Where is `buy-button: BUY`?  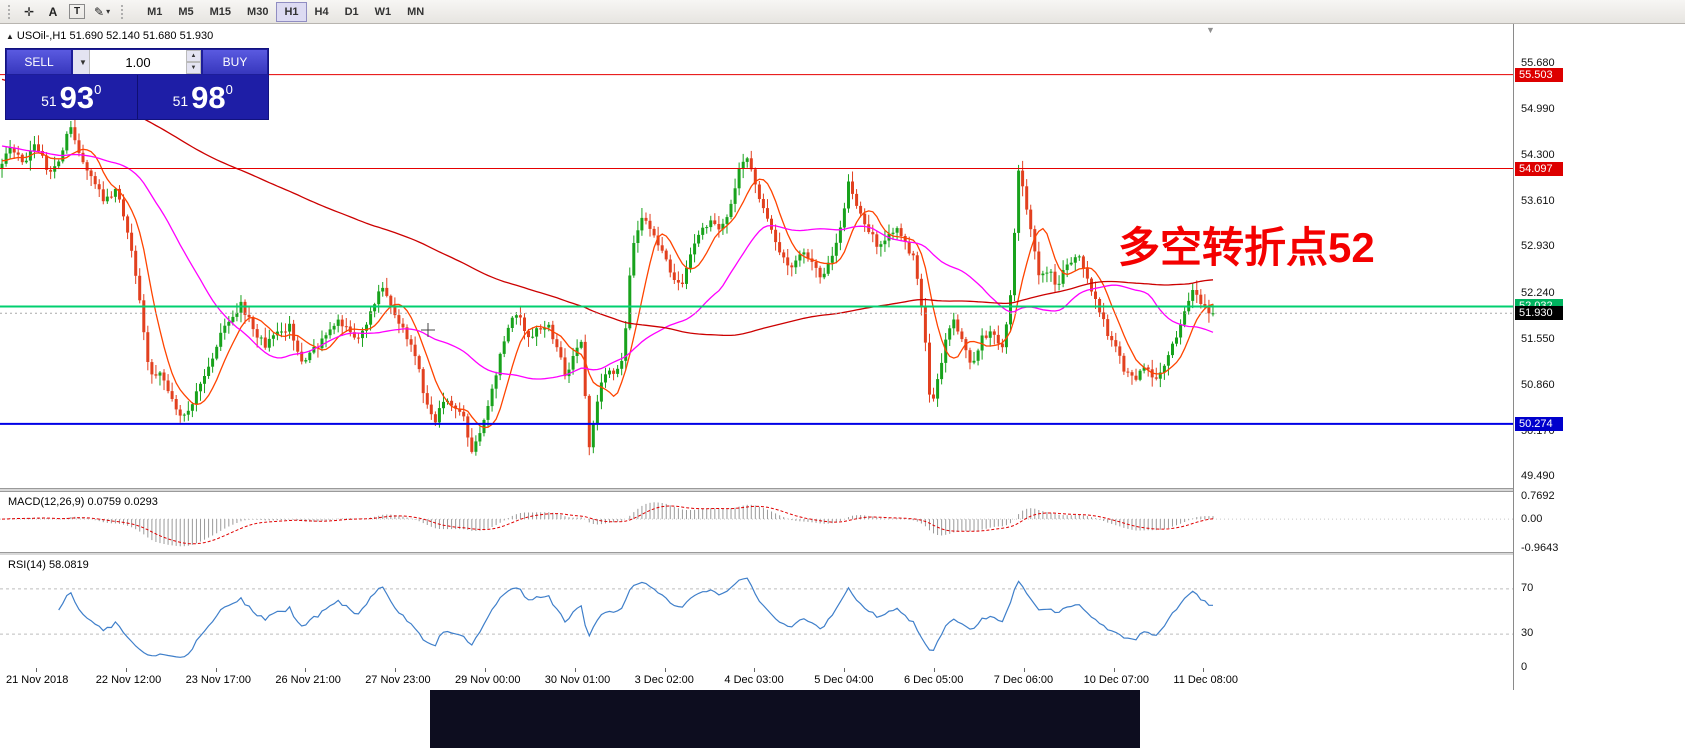 buy-button: BUY is located at coordinates (235, 62).